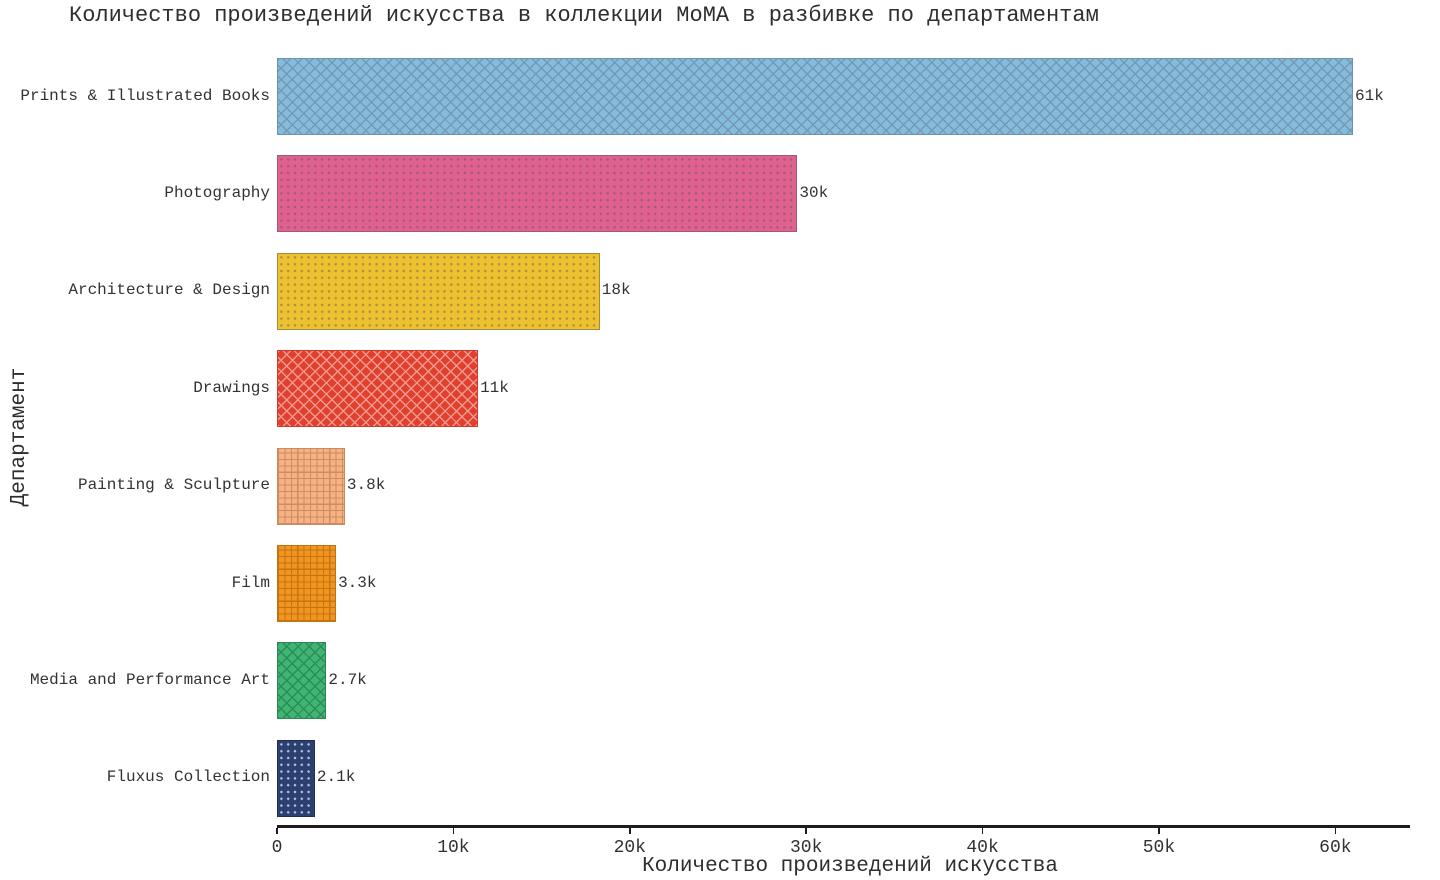 The image size is (1440, 880). Describe the element at coordinates (378, 389) in the screenshot. I see `bar-drawings` at that location.